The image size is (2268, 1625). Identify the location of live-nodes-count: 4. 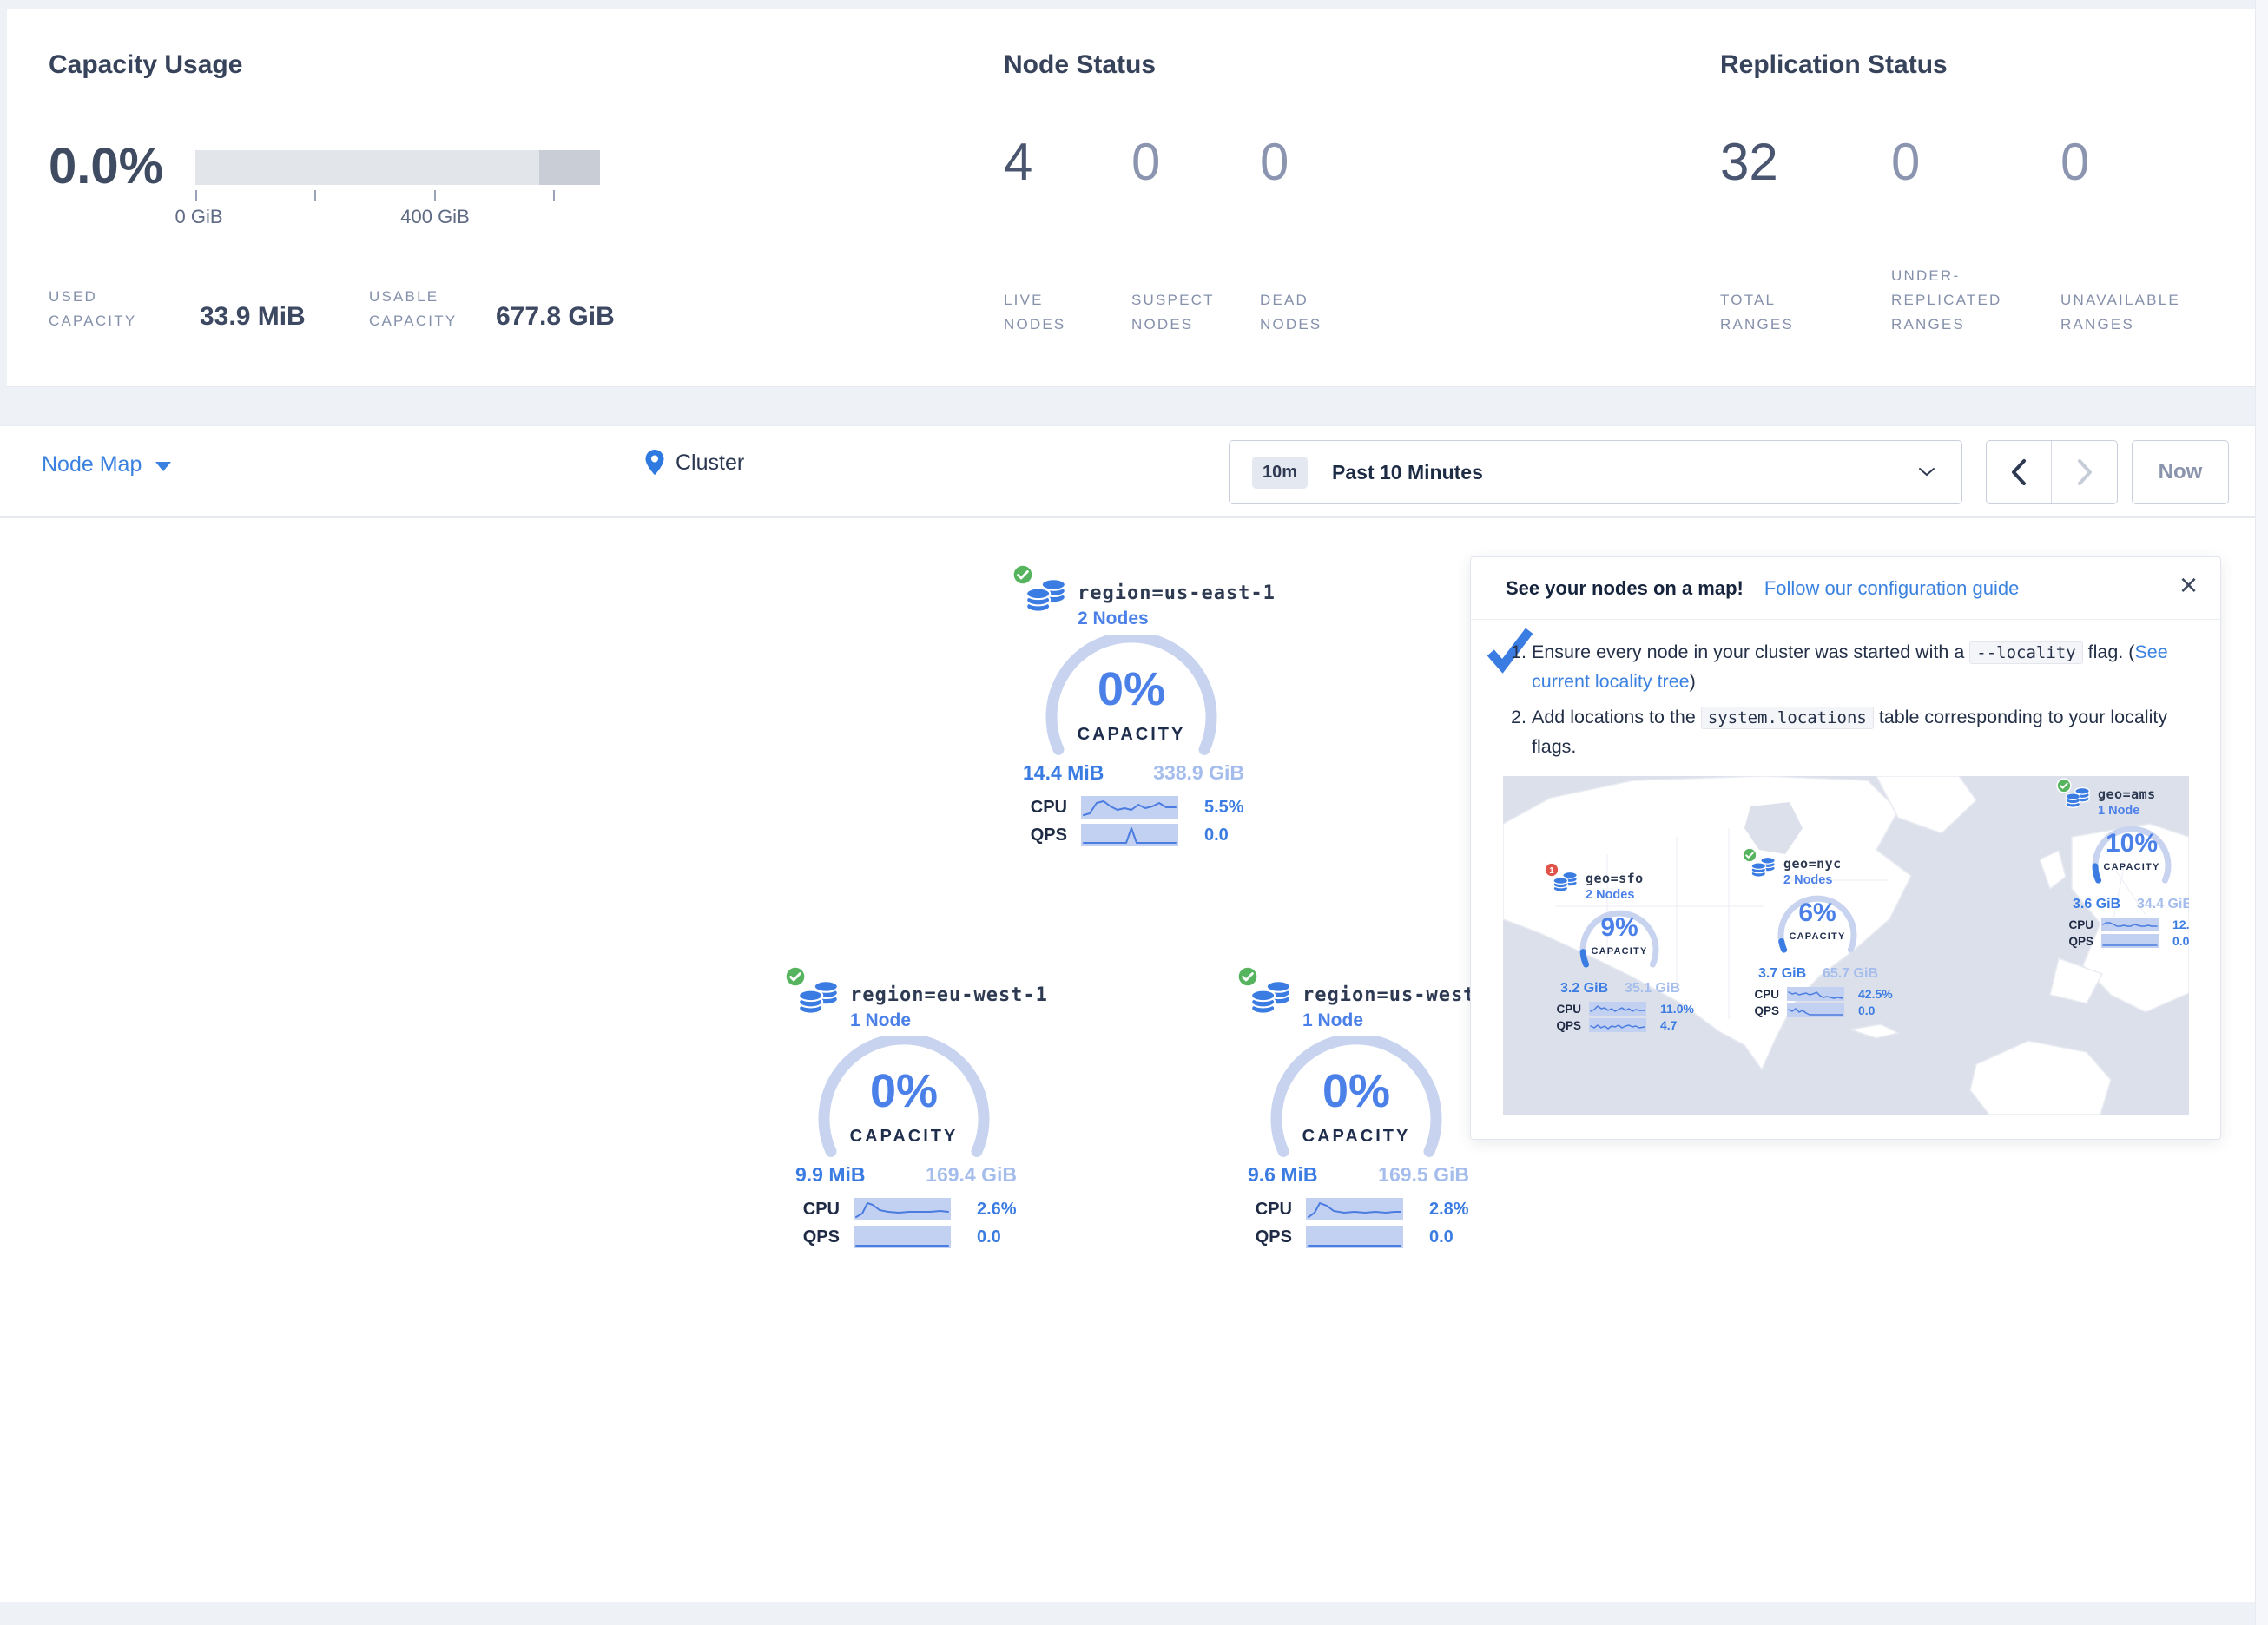
(1018, 162).